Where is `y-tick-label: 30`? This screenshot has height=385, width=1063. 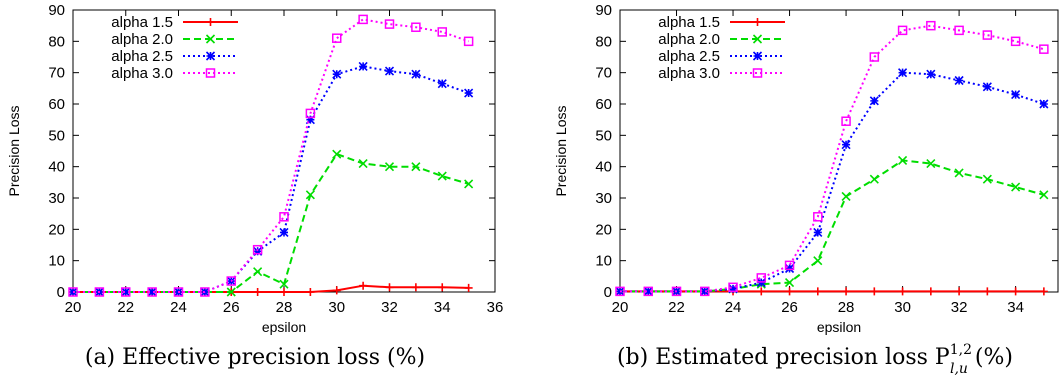 y-tick-label: 30 is located at coordinates (56, 198).